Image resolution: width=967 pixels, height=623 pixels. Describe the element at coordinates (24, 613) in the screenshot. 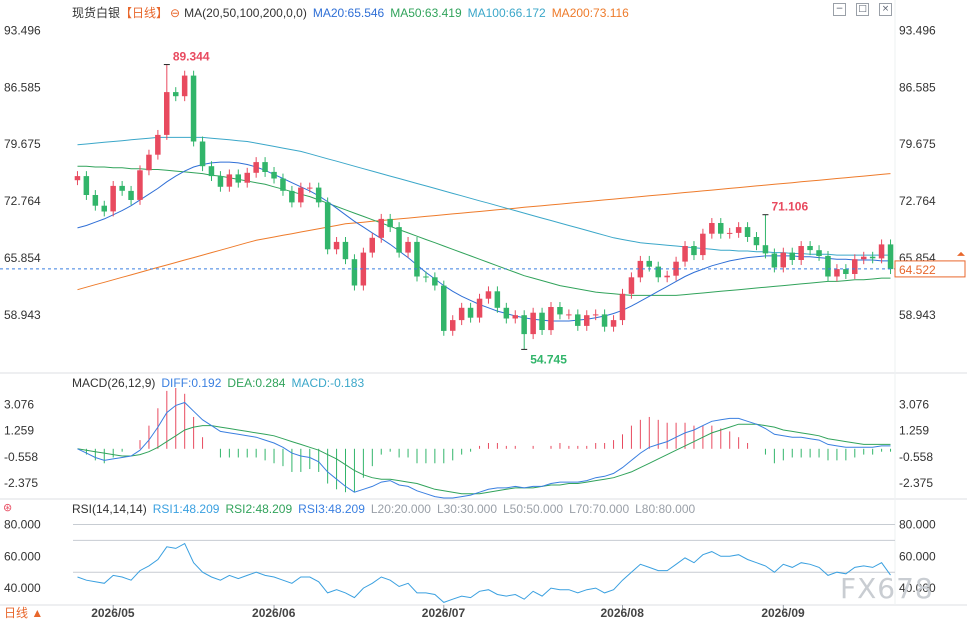

I see `period-button: 日线 ▲` at that location.